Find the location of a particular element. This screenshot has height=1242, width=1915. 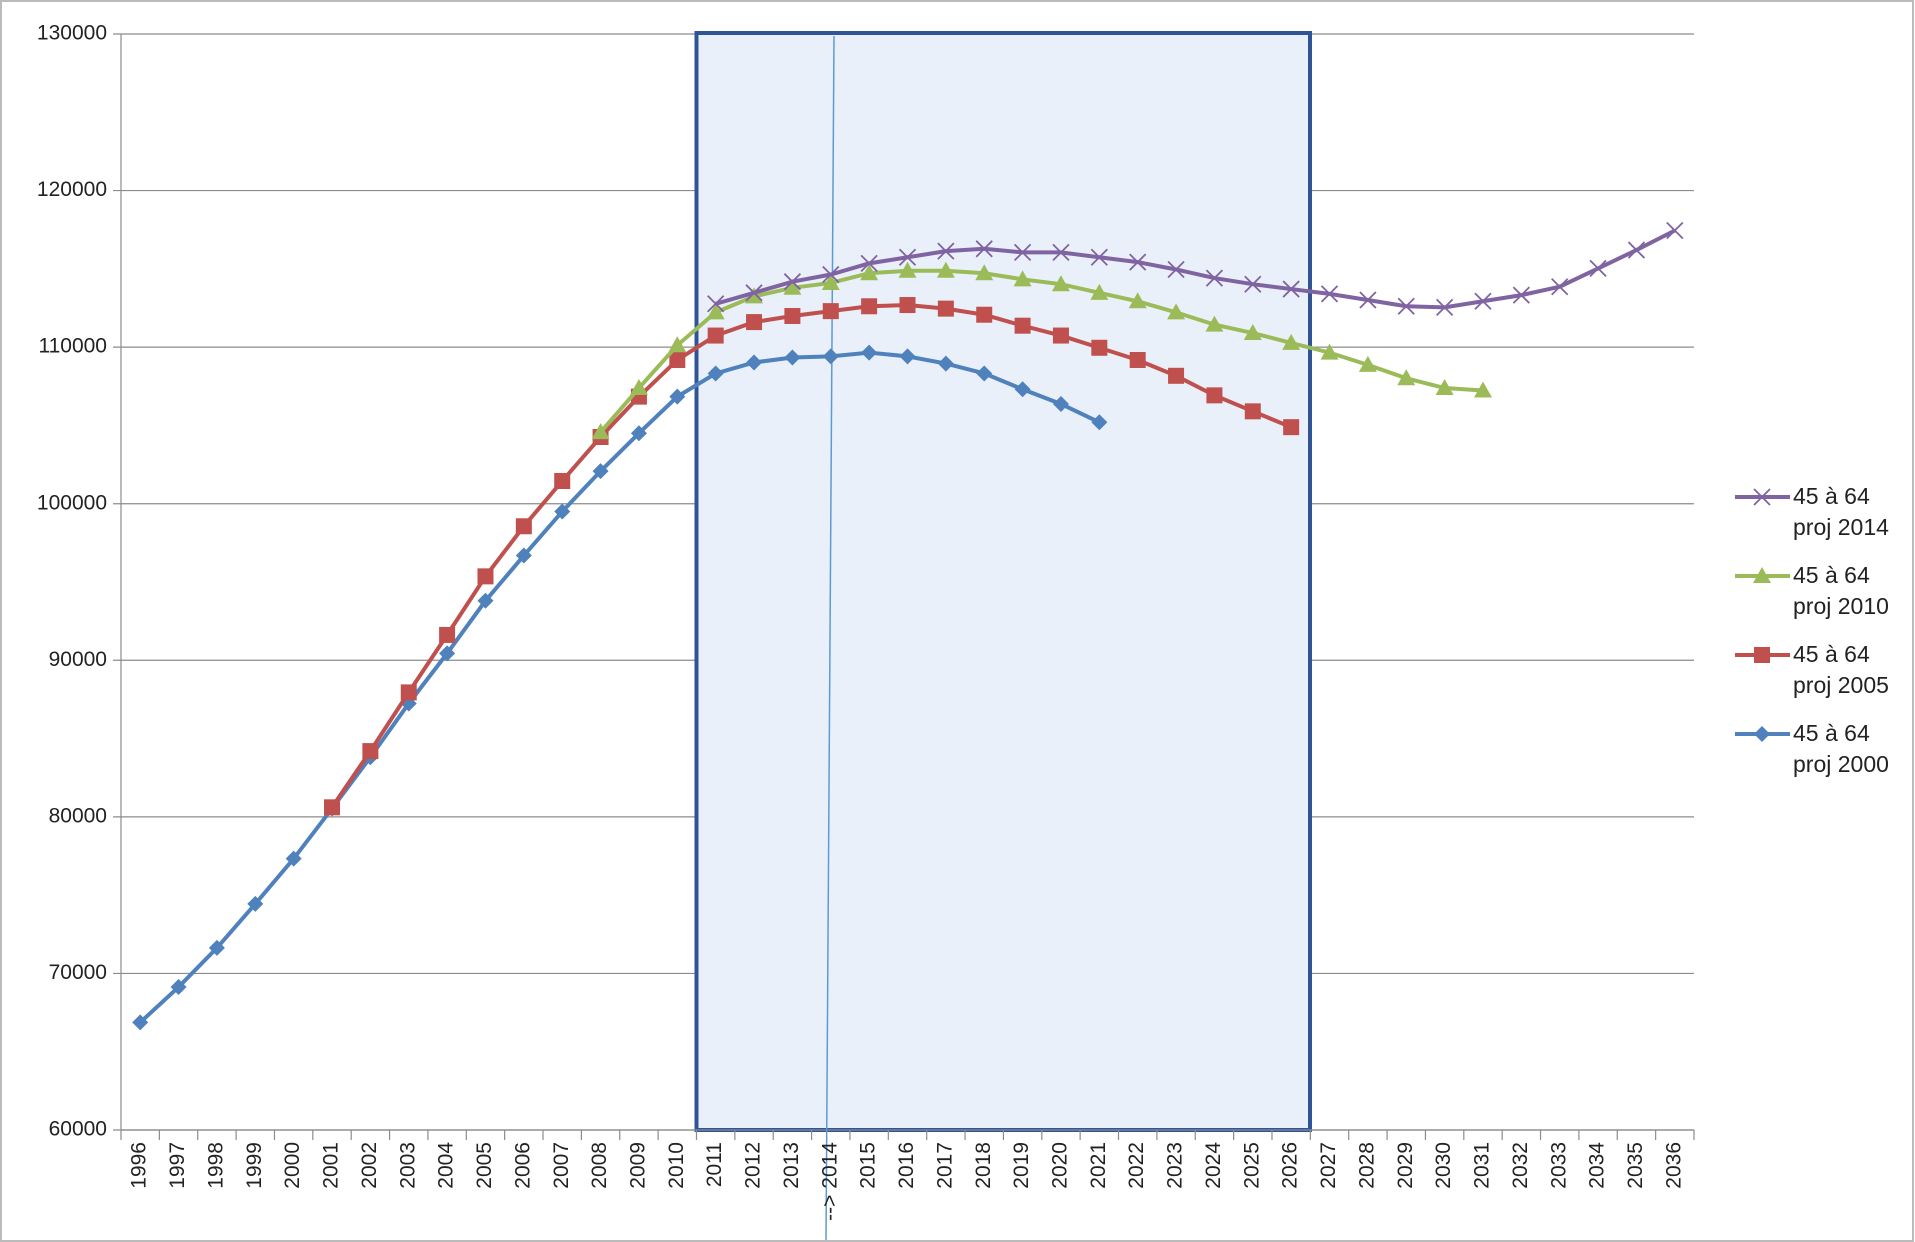

x-tick-label: 2032 is located at coordinates (1520, 1165).